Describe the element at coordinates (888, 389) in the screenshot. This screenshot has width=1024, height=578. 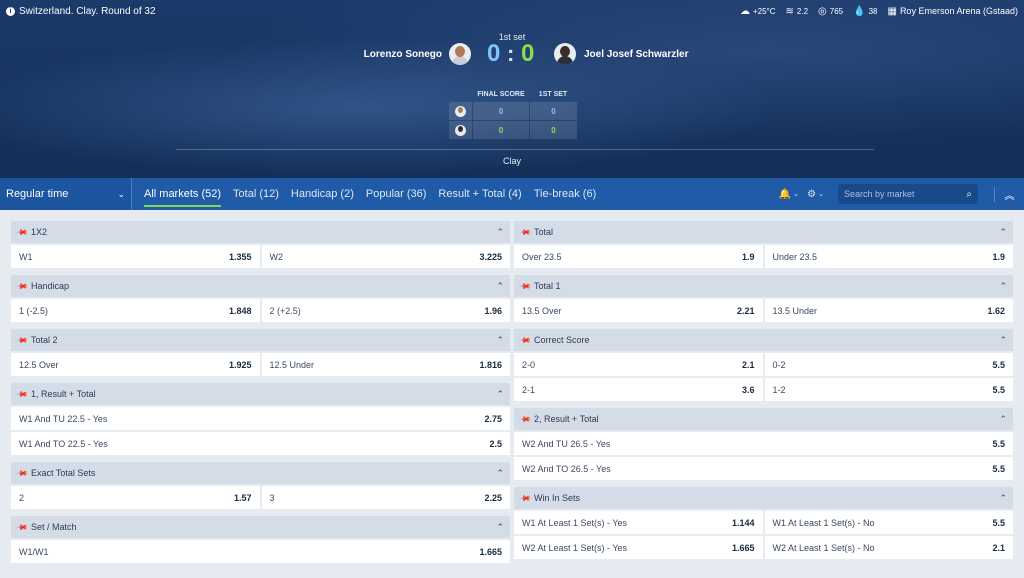
I see `odd-button: 1-2 5.5` at that location.